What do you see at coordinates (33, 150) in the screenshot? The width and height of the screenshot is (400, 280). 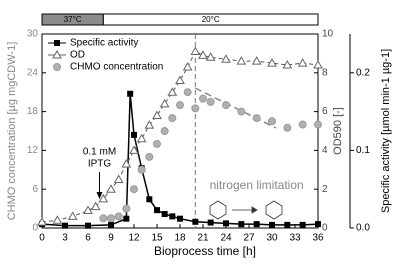 I see `y-tick-label: 12` at bounding box center [33, 150].